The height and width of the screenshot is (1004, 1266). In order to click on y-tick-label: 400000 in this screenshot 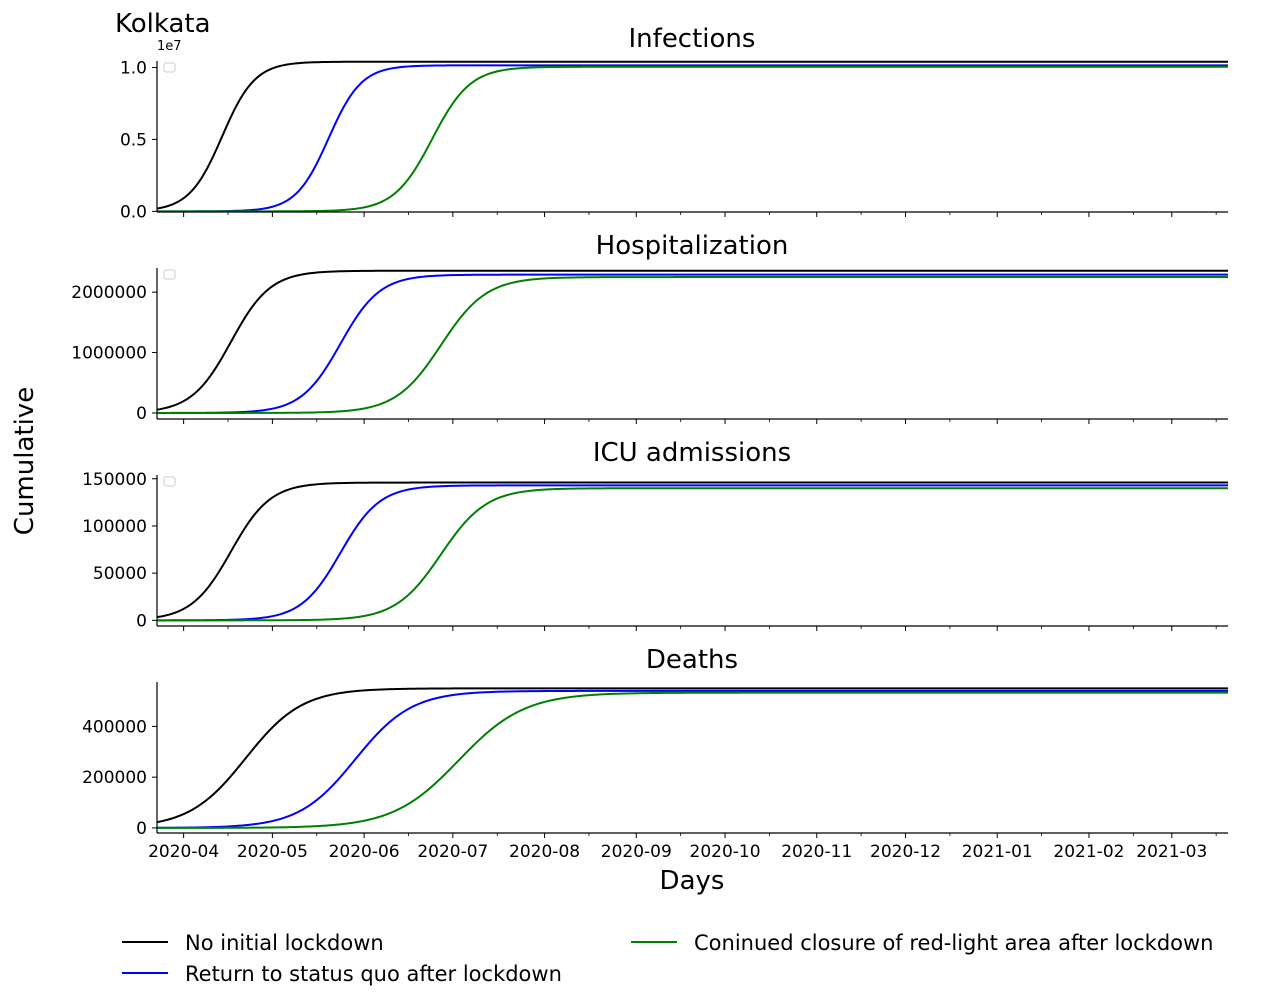, I will do `click(114, 727)`.